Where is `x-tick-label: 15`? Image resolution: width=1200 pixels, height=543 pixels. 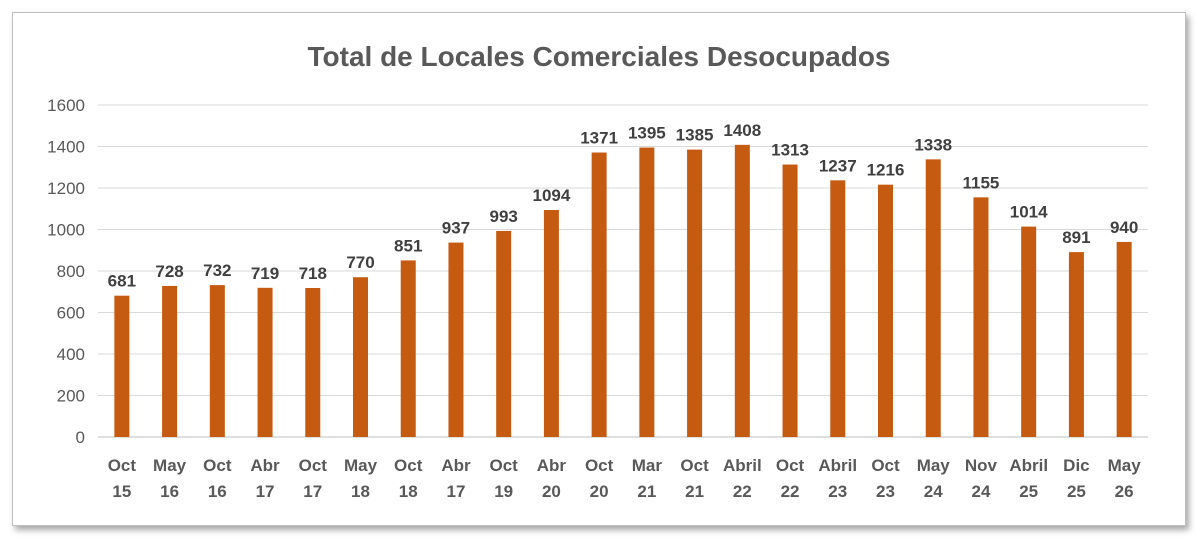
x-tick-label: 15 is located at coordinates (121, 491).